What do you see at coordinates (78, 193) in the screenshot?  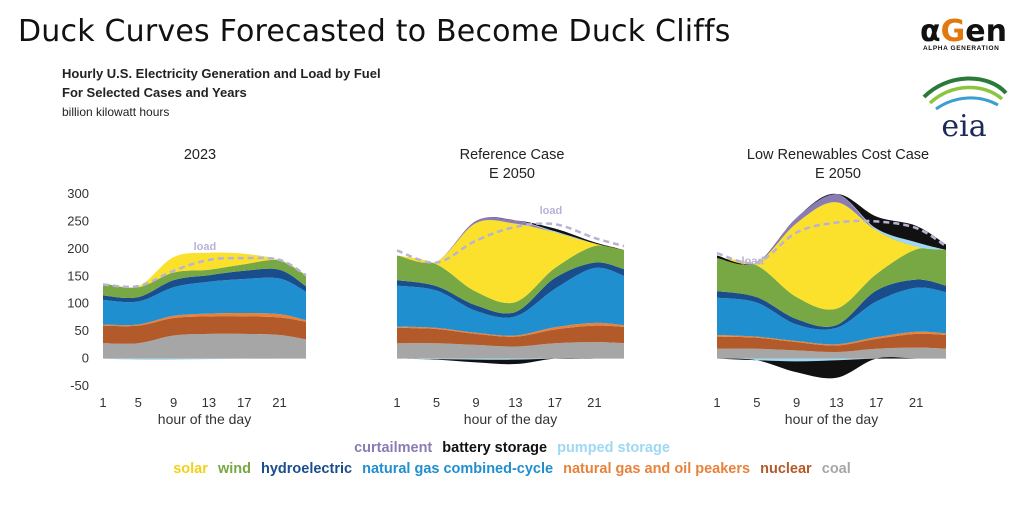 I see `y-tick-label: 300` at bounding box center [78, 193].